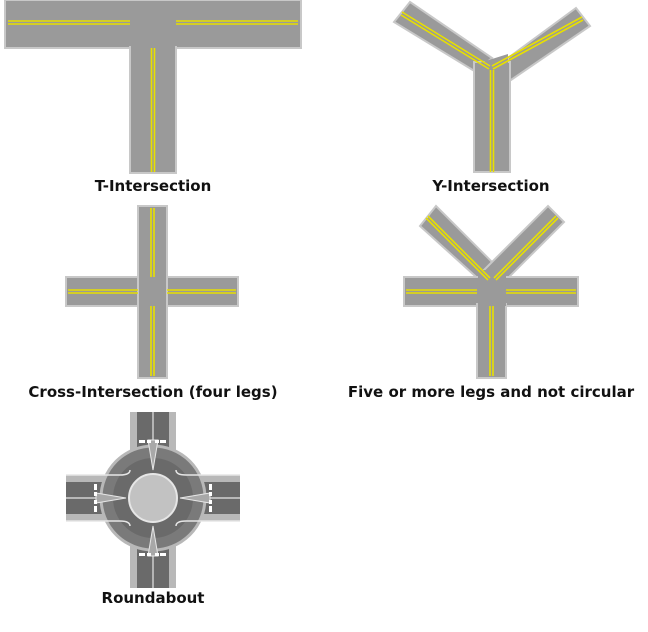 Image resolution: width=648 pixels, height=632 pixels. I want to click on five-center-line-upper-left, so click(459, 247).